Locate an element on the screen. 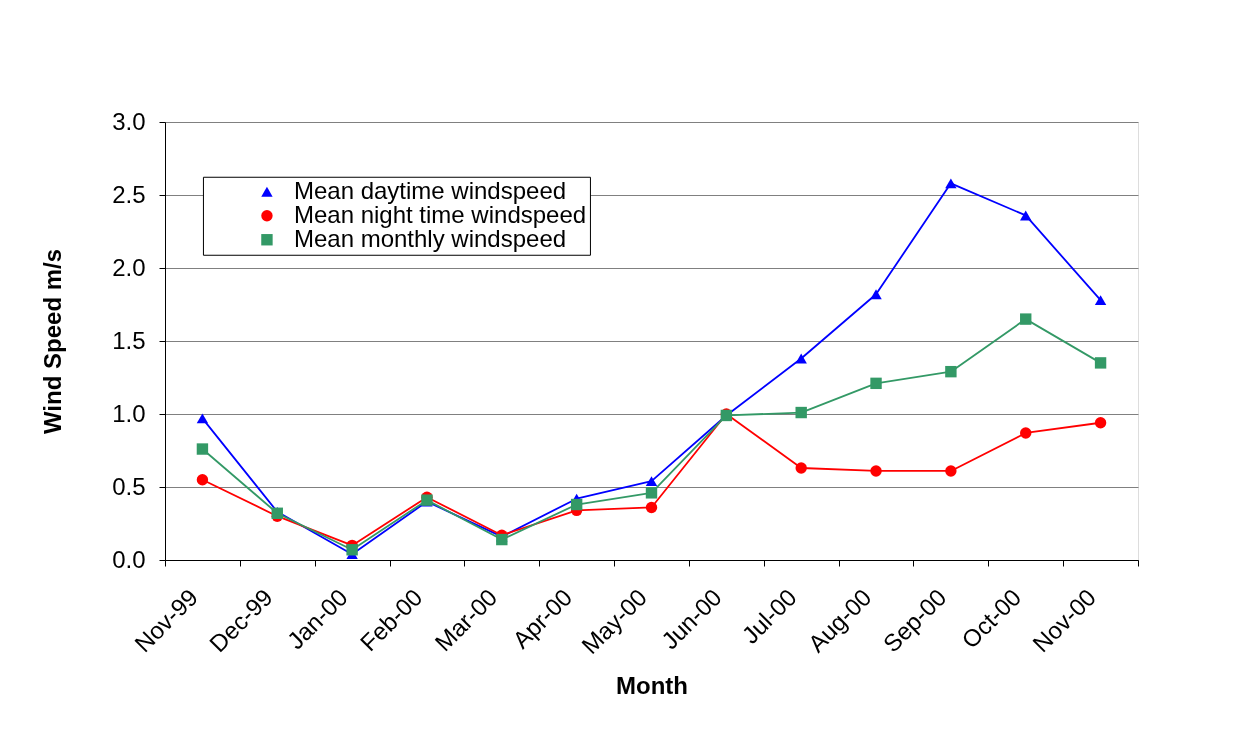 The height and width of the screenshot is (731, 1236). y-tick-label: 2.0 is located at coordinates (129, 267).